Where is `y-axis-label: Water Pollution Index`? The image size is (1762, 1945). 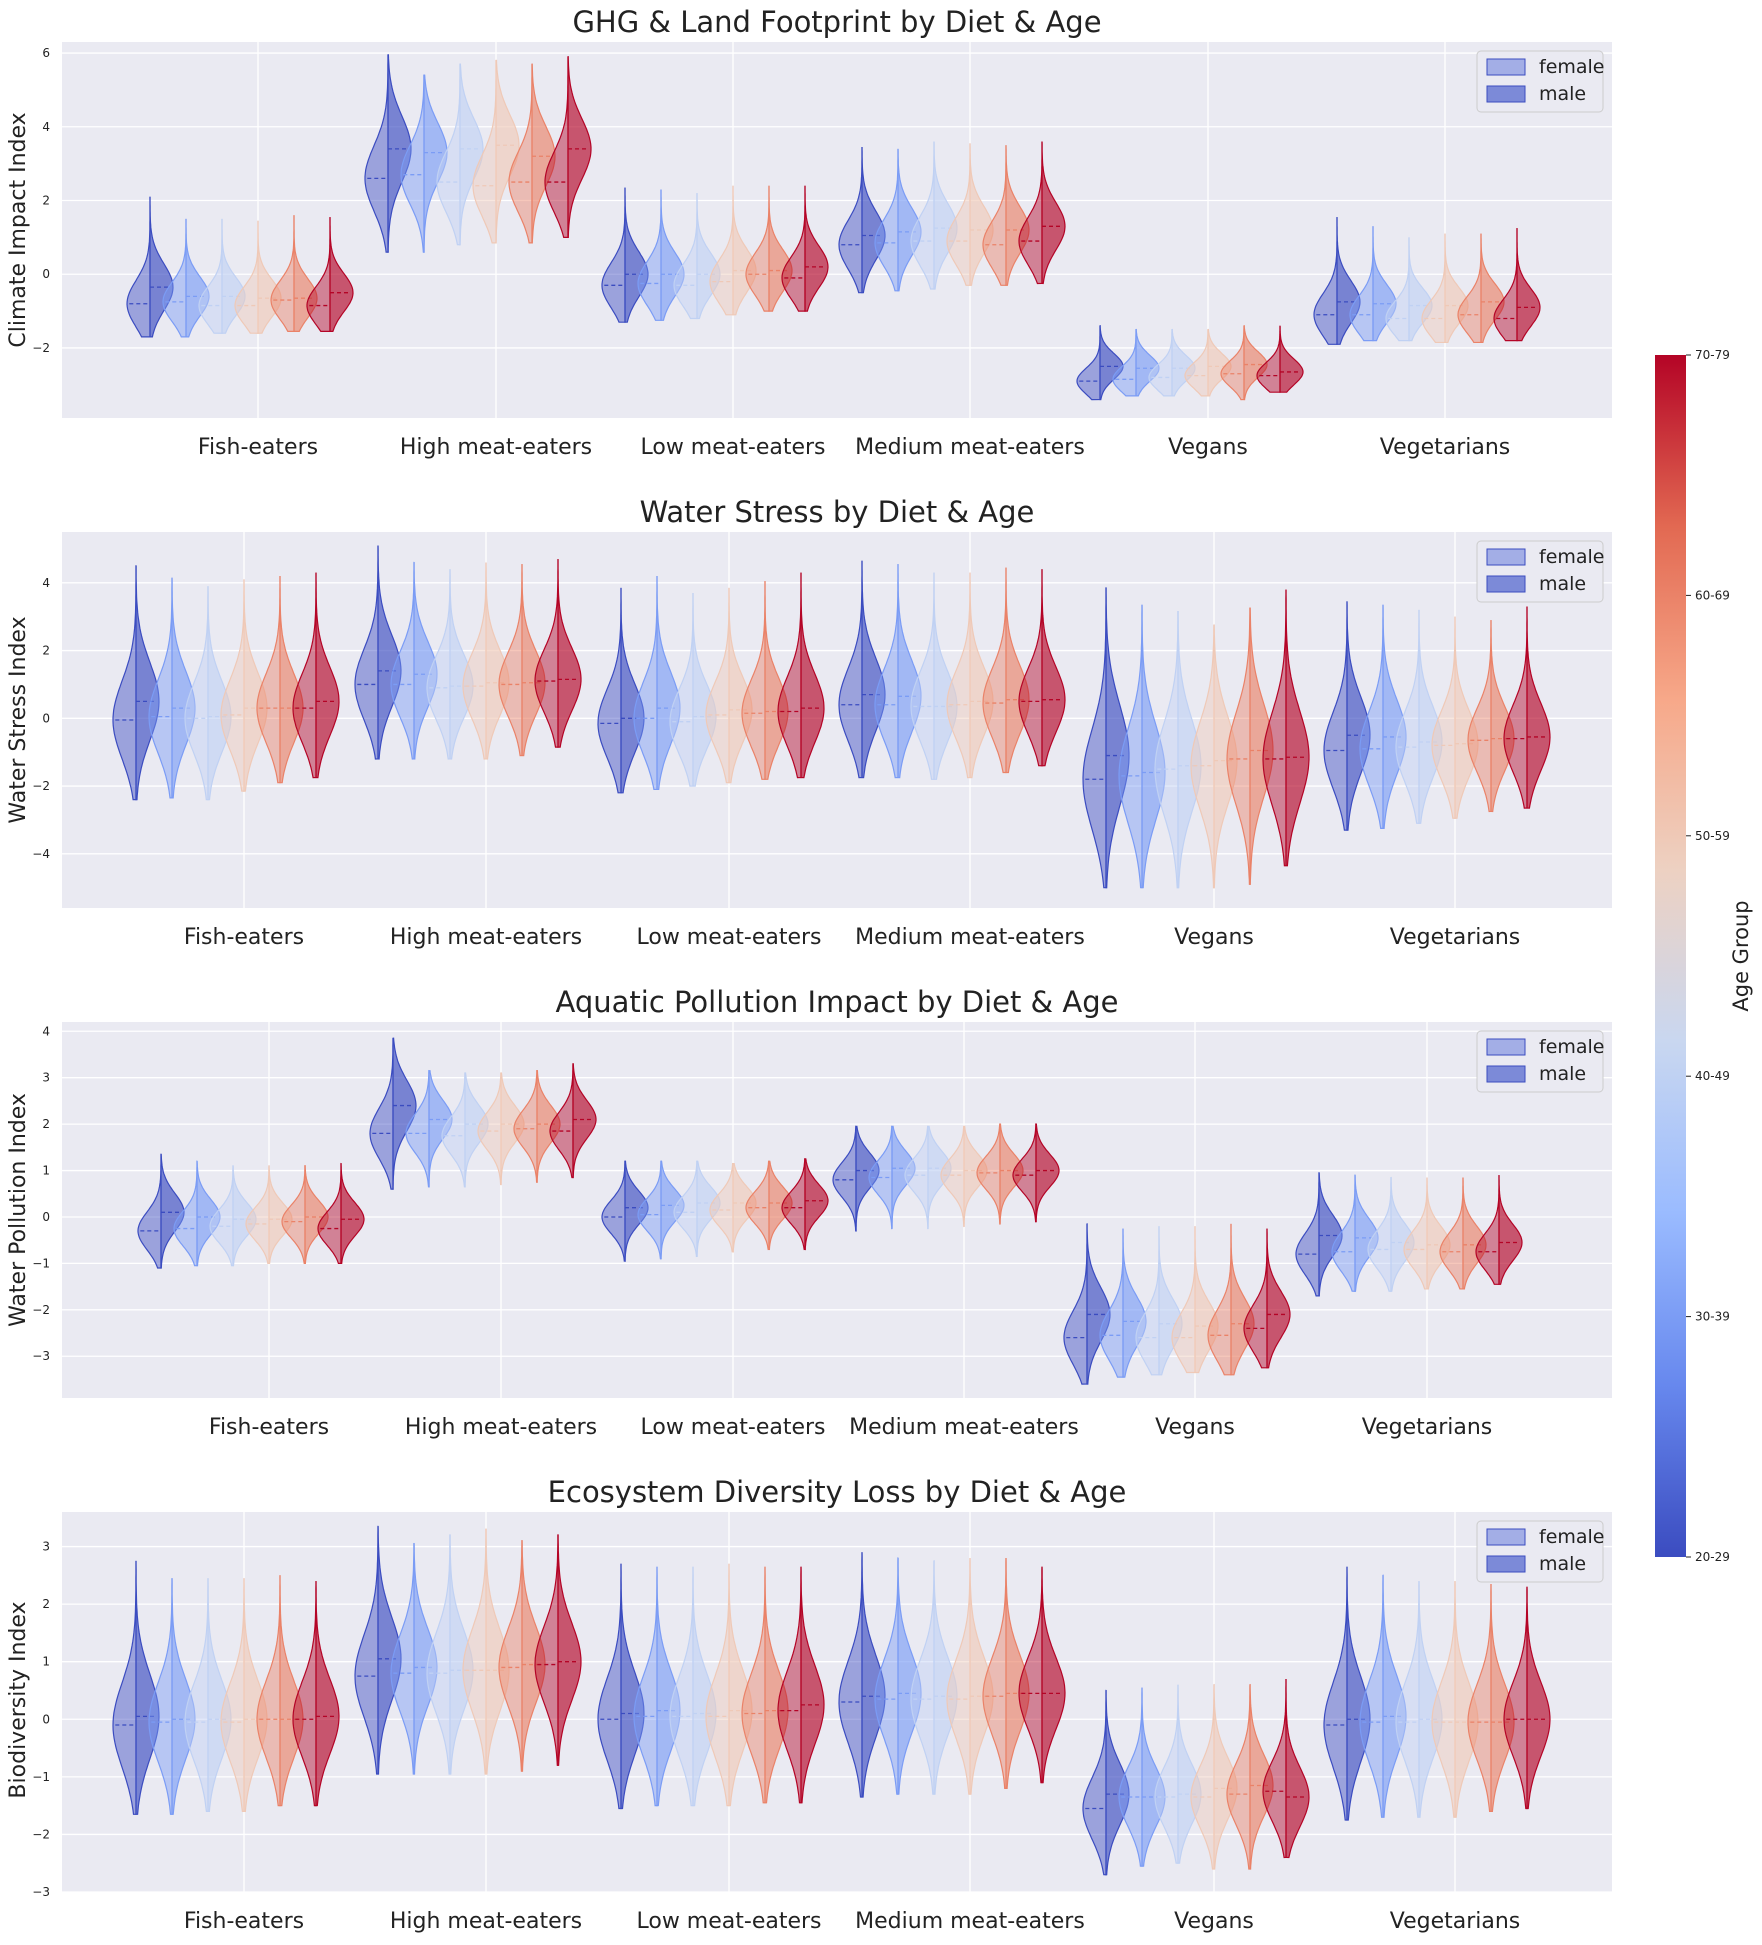 y-axis-label: Water Pollution Index is located at coordinates (18, 1210).